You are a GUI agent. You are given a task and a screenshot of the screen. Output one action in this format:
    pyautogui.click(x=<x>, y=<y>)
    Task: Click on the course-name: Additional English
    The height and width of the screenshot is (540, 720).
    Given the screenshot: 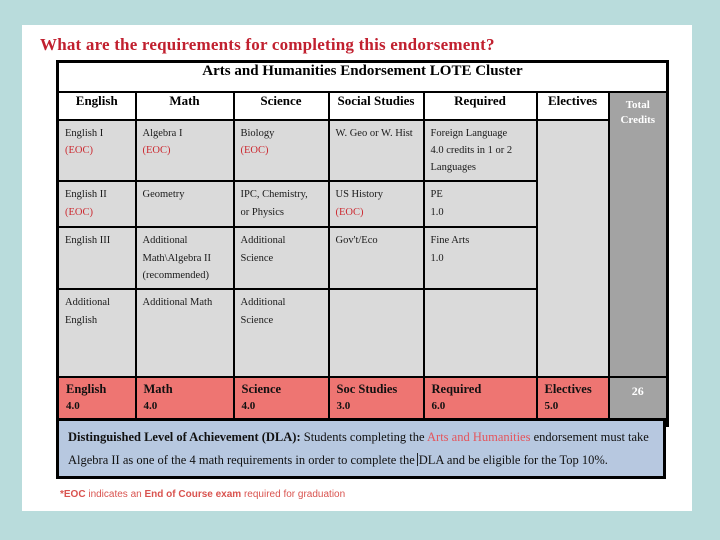 What is the action you would take?
    pyautogui.click(x=87, y=311)
    